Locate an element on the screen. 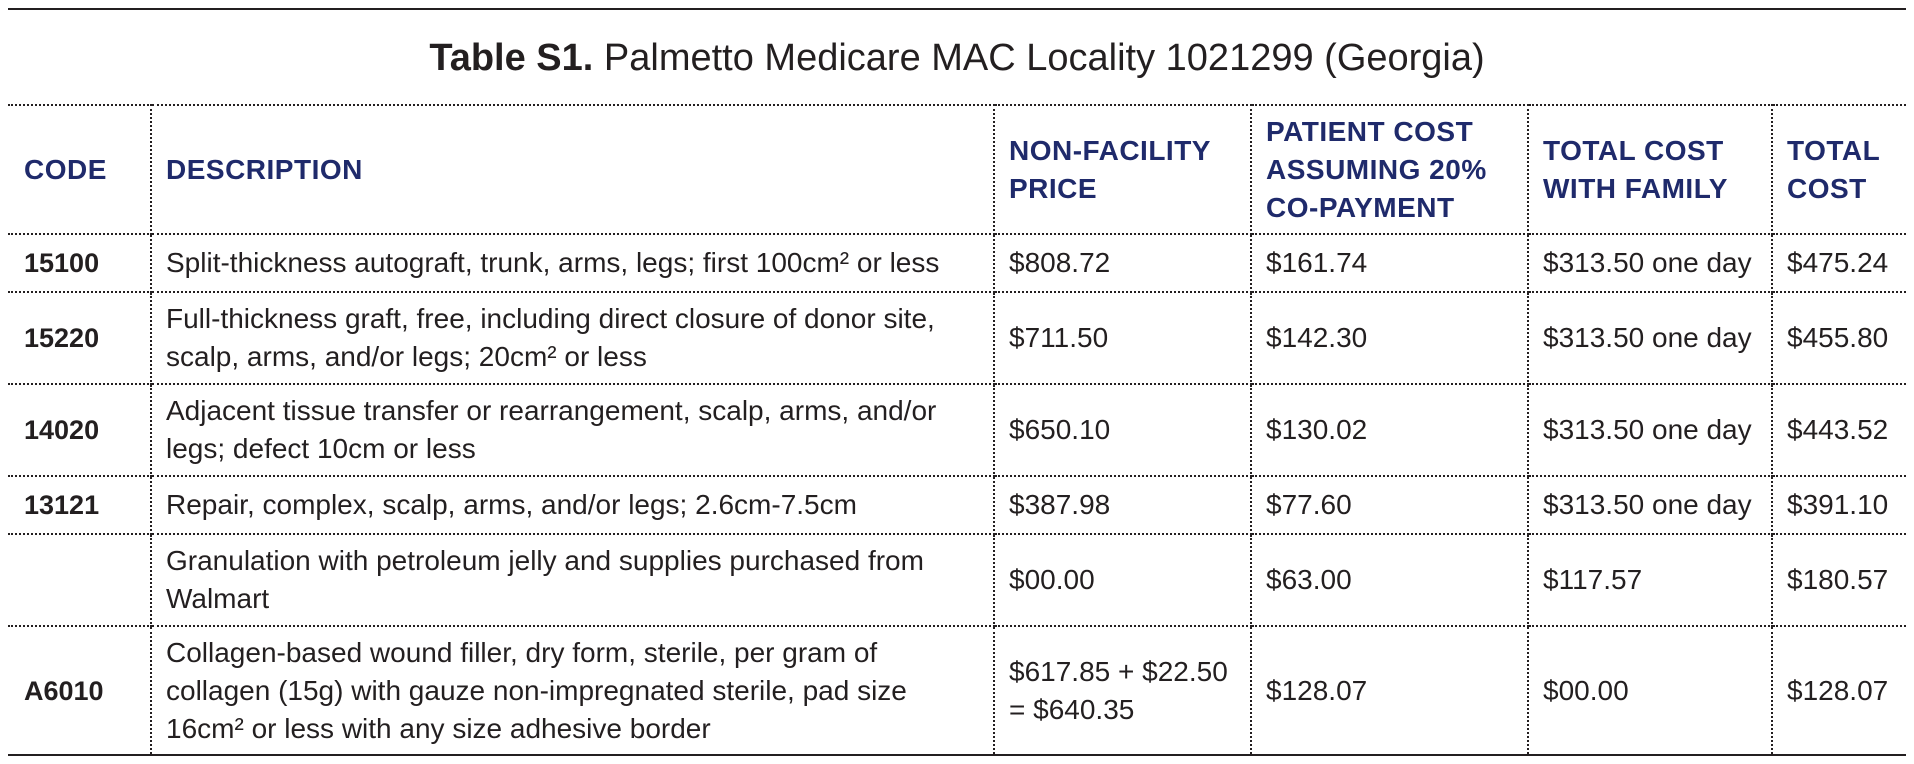 The image size is (1914, 764). non-facility-price-cell: $711.50 is located at coordinates (1122, 338).